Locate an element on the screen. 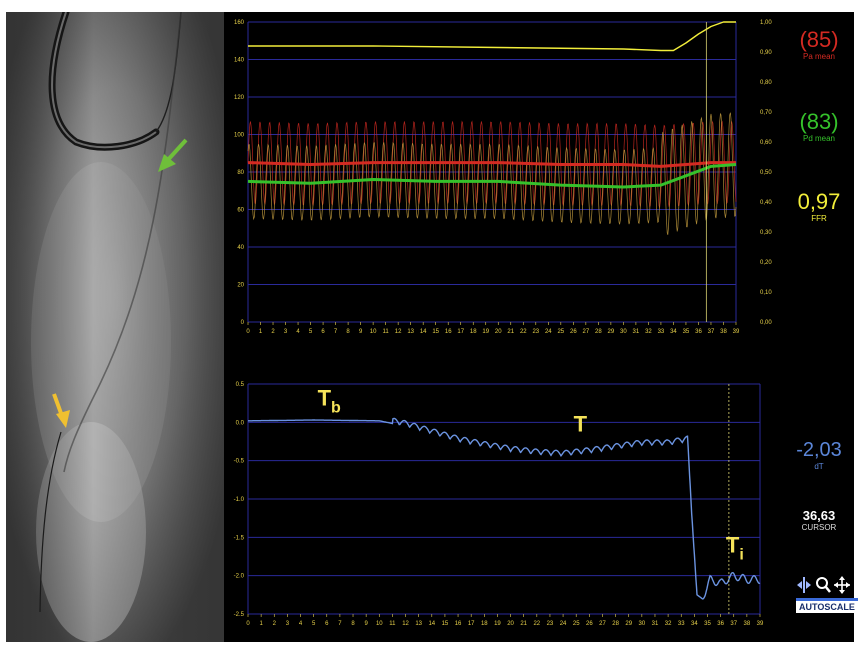  bottom-x-tick-label: 19 is located at coordinates (497, 624).